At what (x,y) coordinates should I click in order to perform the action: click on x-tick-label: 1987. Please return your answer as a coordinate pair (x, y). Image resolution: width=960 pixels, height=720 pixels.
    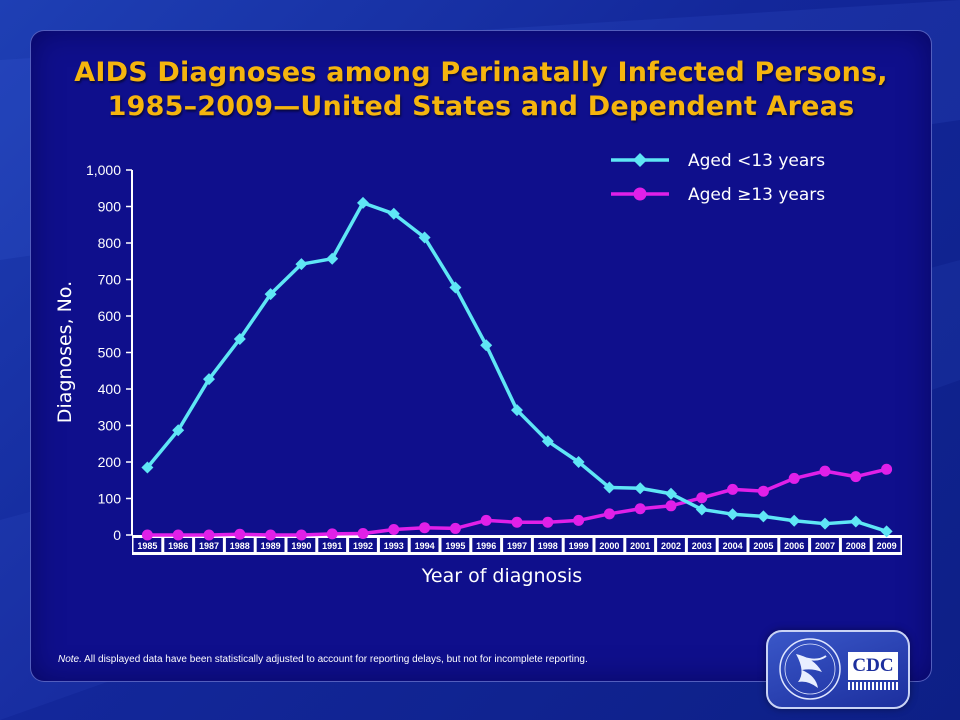
    Looking at the image, I should click on (209, 546).